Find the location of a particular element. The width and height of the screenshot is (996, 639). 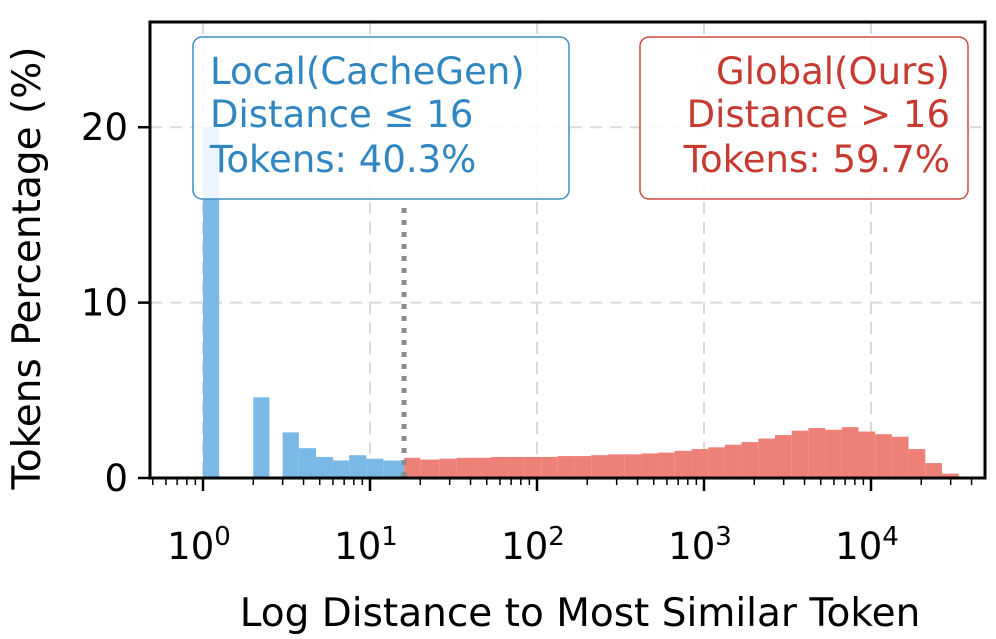

x-tick-exponent: 4 is located at coordinates (890, 537).